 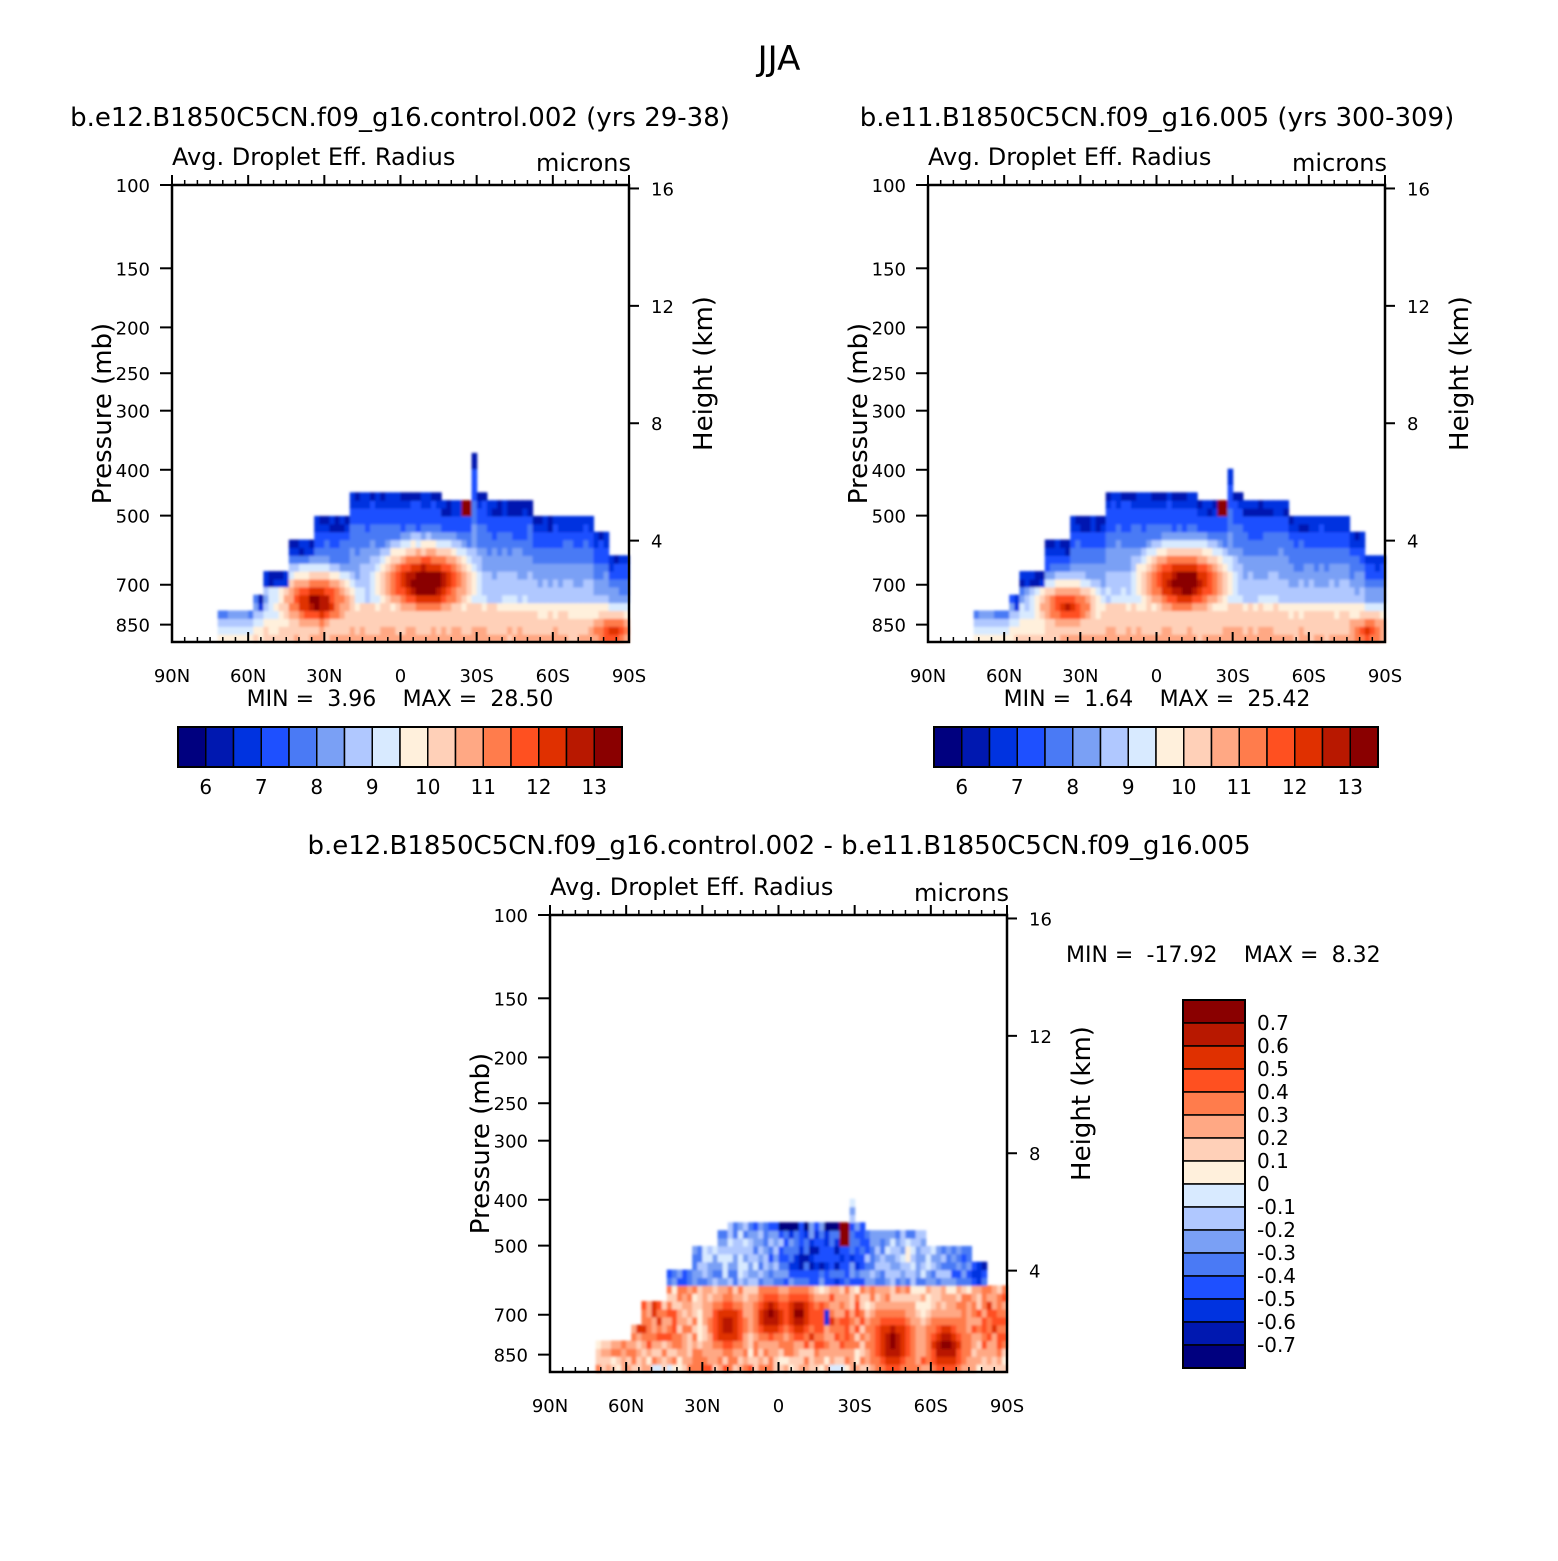 What do you see at coordinates (442, 747) in the screenshot?
I see `colorbar-box` at bounding box center [442, 747].